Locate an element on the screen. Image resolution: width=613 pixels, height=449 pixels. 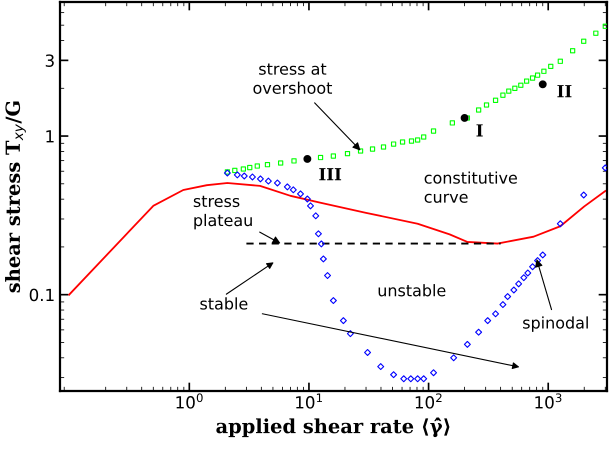
x-tick-label: 10$^{2}$ is located at coordinates (429, 401).